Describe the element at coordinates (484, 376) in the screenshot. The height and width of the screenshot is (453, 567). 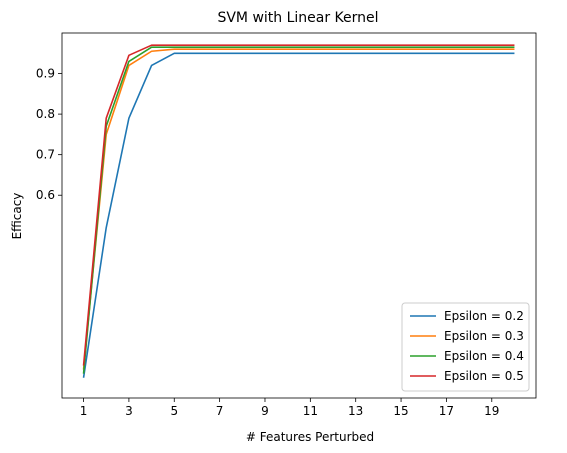
I see `legend-label: Epsilon = 0.5` at that location.